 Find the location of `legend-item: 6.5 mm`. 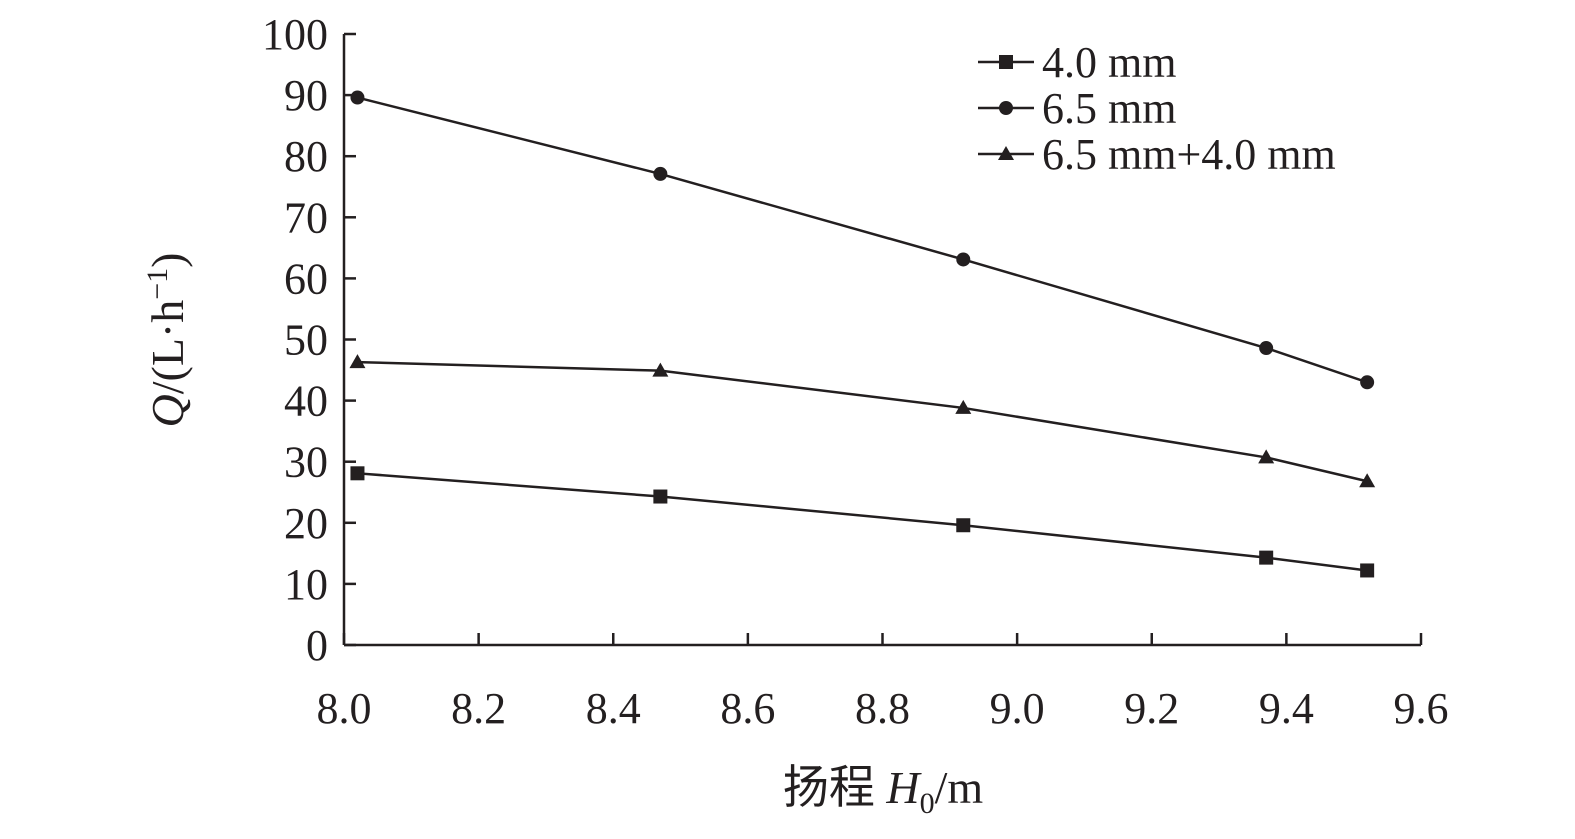

legend-item: 6.5 mm is located at coordinates (1077, 108).